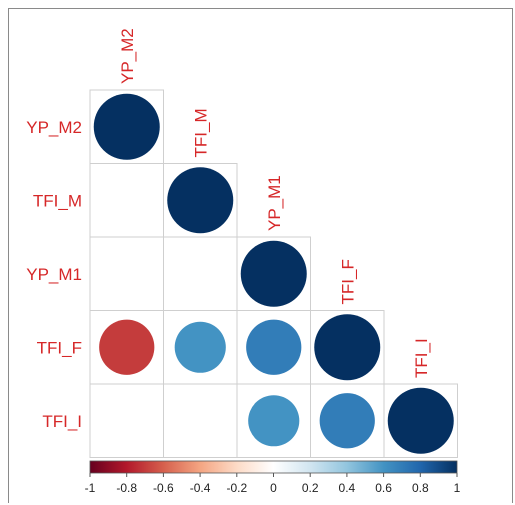 This screenshot has height=505, width=515. Describe the element at coordinates (127, 347) in the screenshot. I see `correlation-circle-TFI_F-YP_M2` at that location.